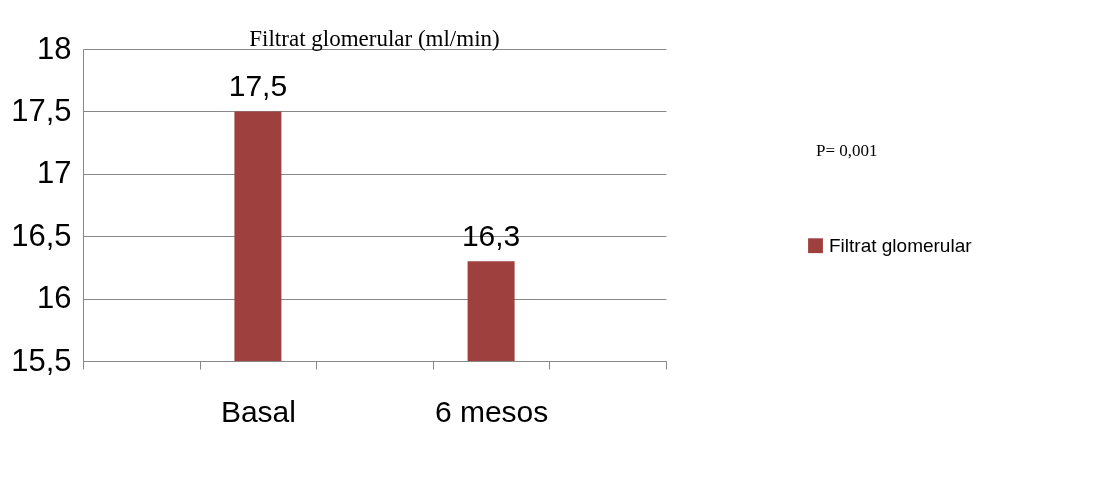 The width and height of the screenshot is (1112, 488). Describe the element at coordinates (54, 298) in the screenshot. I see `y-tick-label: 16` at that location.